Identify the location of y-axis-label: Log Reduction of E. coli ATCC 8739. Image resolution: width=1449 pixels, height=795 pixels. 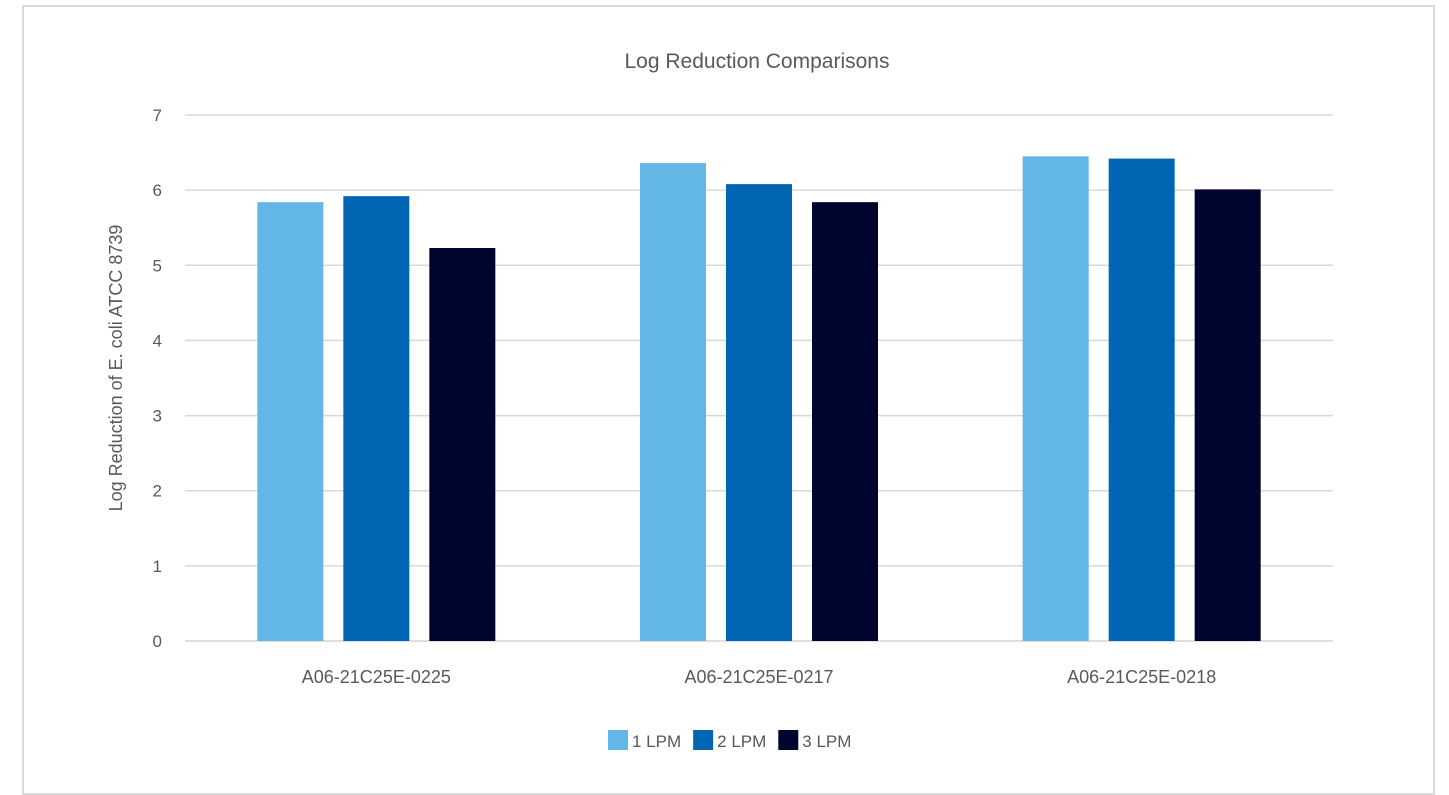
(116, 368).